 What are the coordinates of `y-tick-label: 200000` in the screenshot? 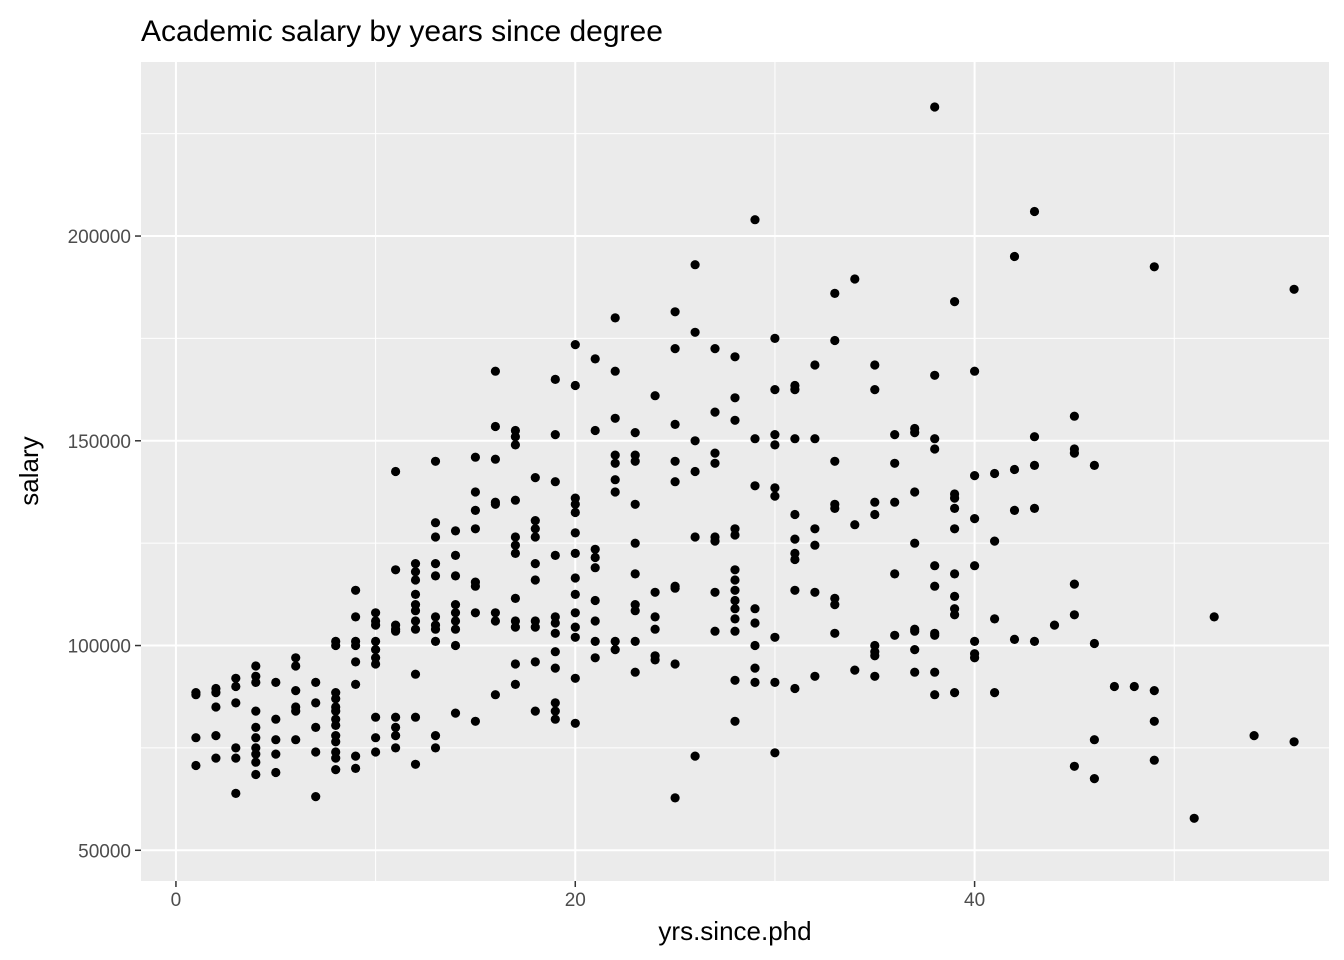 It's located at (99, 237).